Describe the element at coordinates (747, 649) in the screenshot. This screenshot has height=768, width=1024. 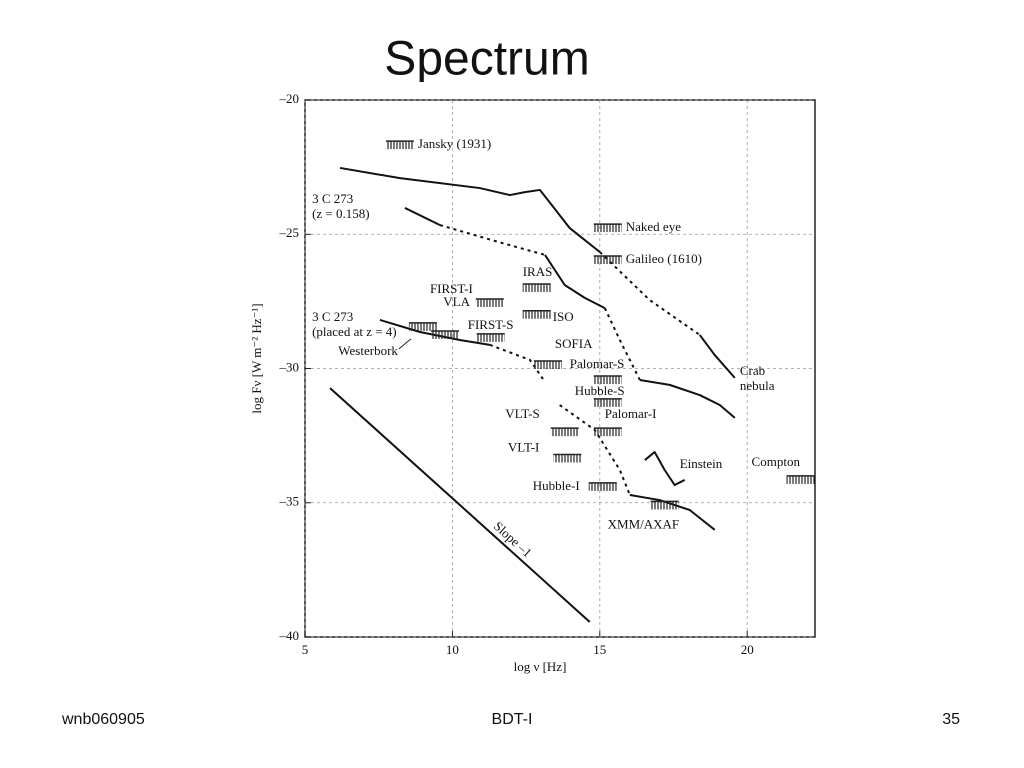
I see `x-tick-label: 20` at that location.